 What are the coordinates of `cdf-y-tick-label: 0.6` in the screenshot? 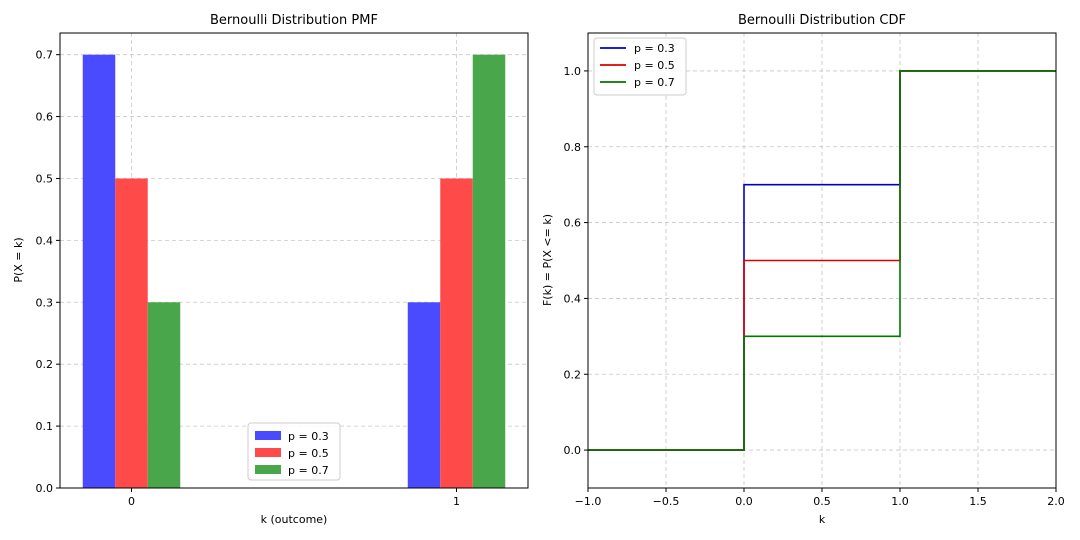 It's located at (573, 223).